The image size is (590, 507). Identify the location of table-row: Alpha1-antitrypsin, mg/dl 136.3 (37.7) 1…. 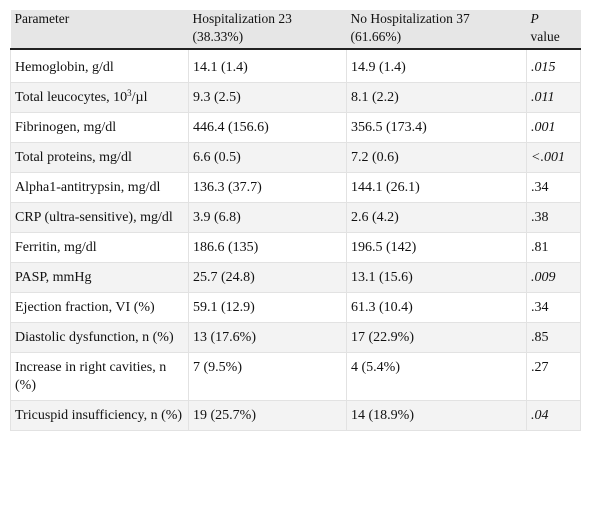
(295, 187).